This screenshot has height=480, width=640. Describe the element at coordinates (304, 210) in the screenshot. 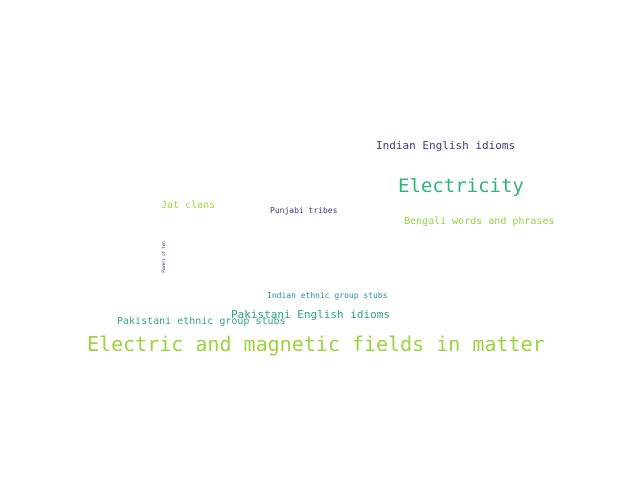

I see `word-punjabi-tribes: Punjabi tribes` at that location.